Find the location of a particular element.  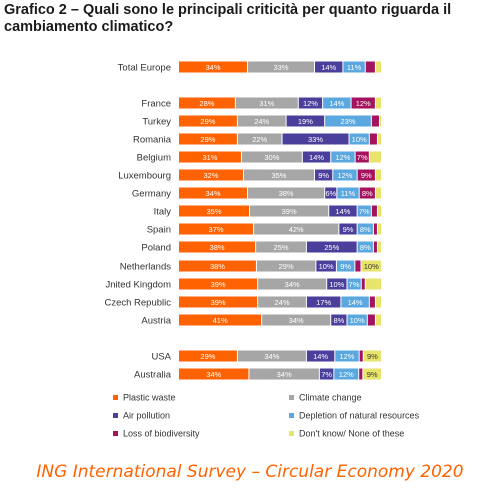

bar-segment-air-pollution-netherlands is located at coordinates (326, 266).